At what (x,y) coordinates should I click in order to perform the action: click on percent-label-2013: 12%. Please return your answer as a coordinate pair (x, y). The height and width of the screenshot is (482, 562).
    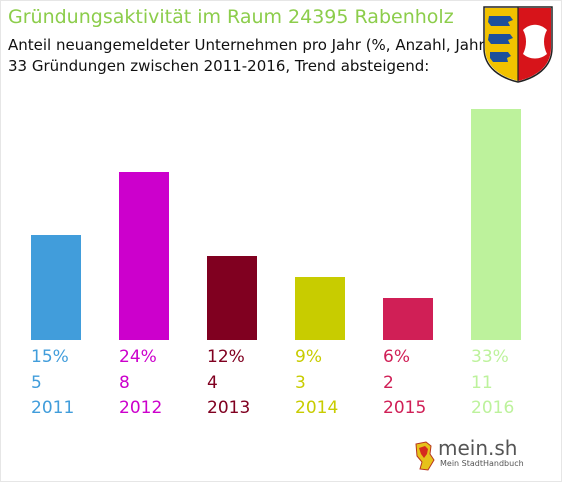
    Looking at the image, I should click on (226, 357).